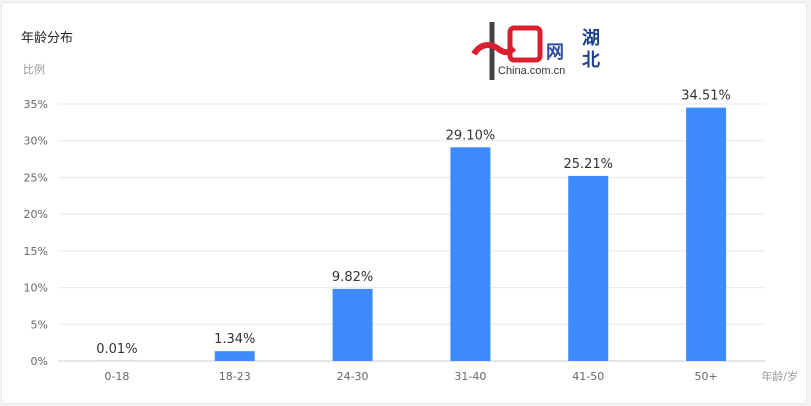  I want to click on x-tick-label: 41-50, so click(588, 376).